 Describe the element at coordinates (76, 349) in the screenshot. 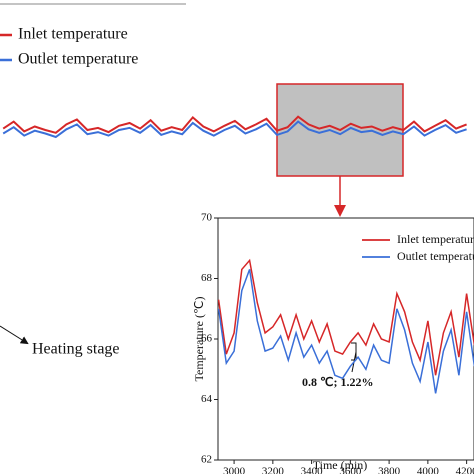

I see `stage-label: Heating stage` at that location.